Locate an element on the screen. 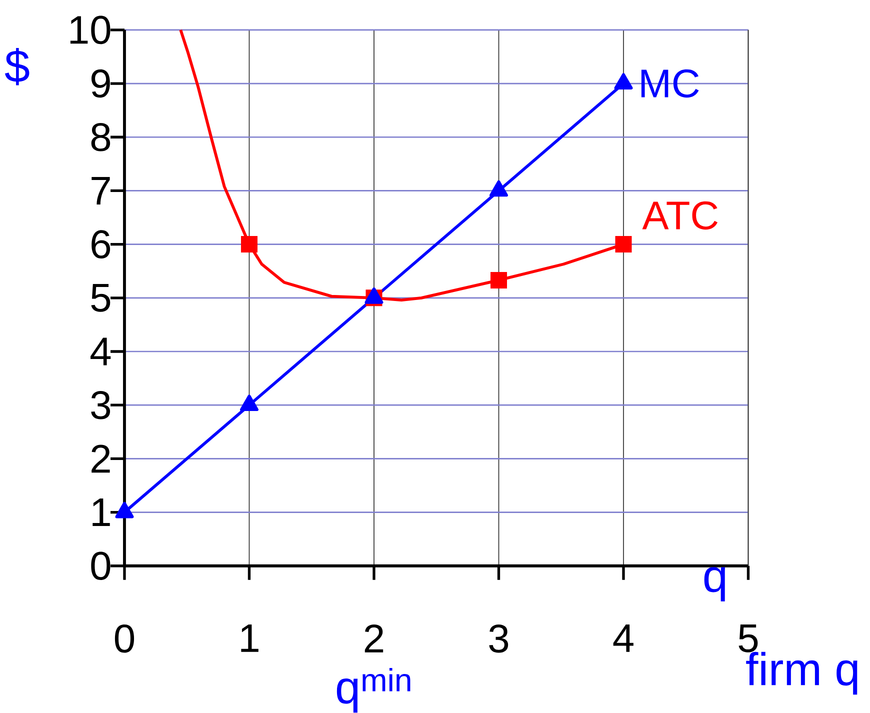  y-tick-label: 1 is located at coordinates (101, 512).